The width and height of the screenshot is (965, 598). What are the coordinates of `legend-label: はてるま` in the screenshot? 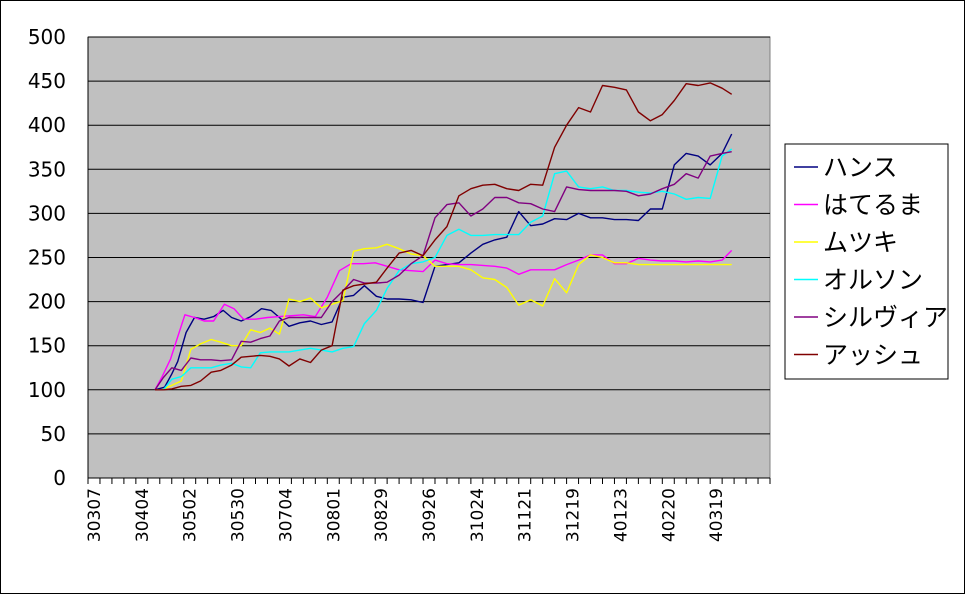 It's located at (873, 205).